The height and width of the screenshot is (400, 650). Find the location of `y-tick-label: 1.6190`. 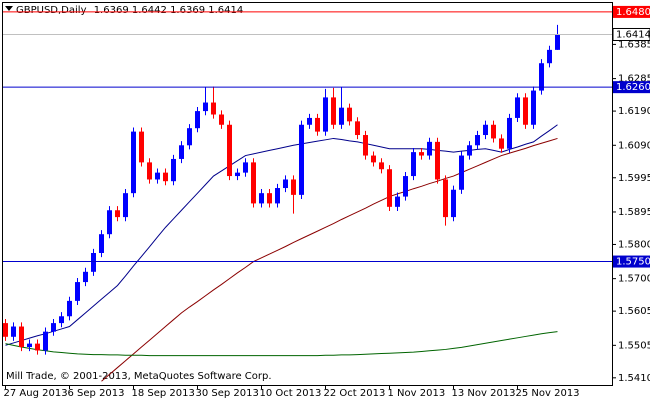

y-tick-label: 1.6190 is located at coordinates (634, 111).